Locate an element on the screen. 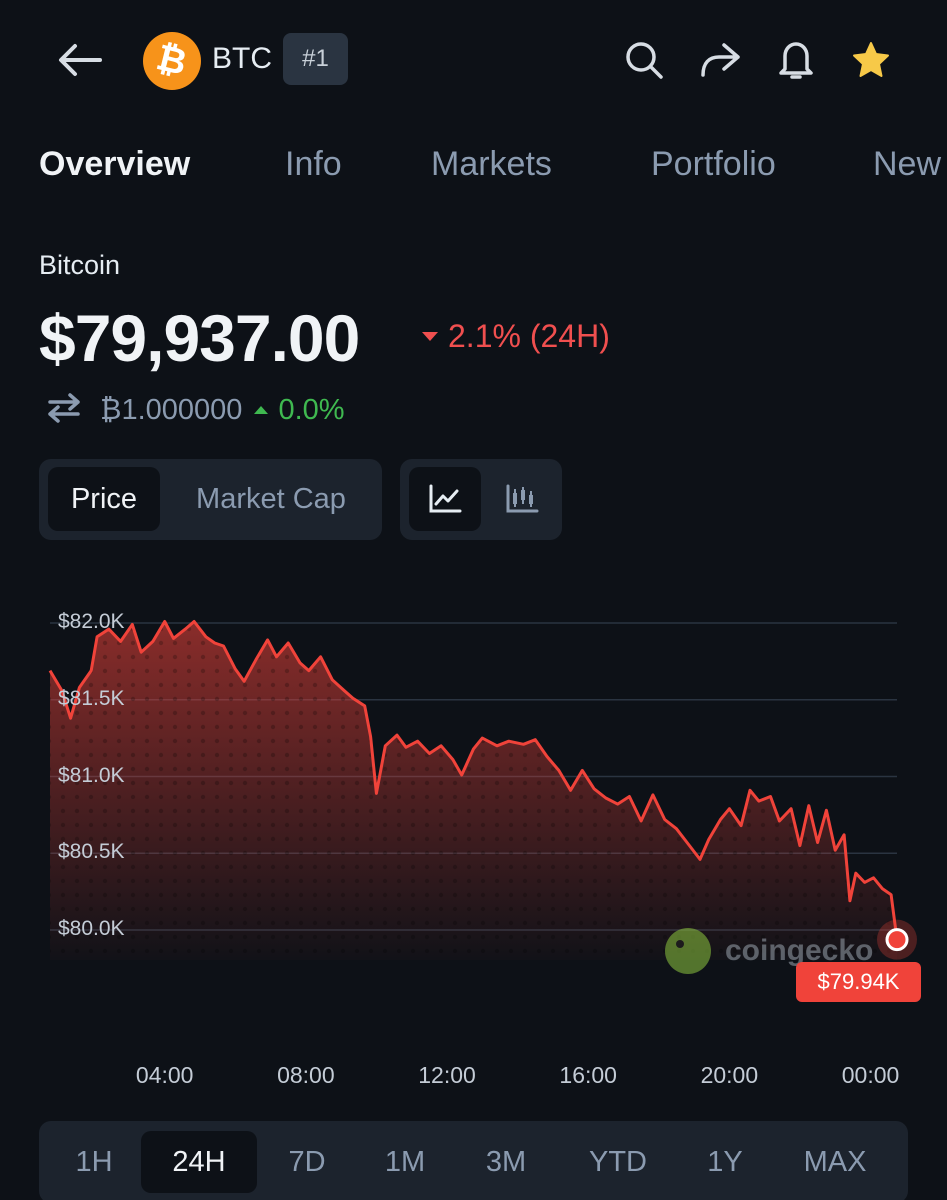 This screenshot has height=1200, width=947. y-tick-label: $82.0K is located at coordinates (91, 621).